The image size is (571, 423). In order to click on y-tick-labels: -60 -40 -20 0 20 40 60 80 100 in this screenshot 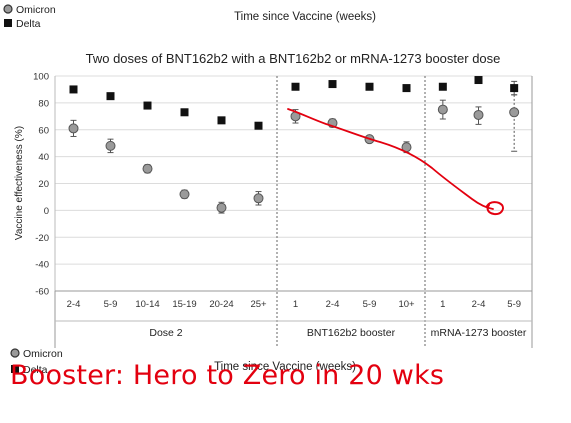, I will do `click(41, 185)`.